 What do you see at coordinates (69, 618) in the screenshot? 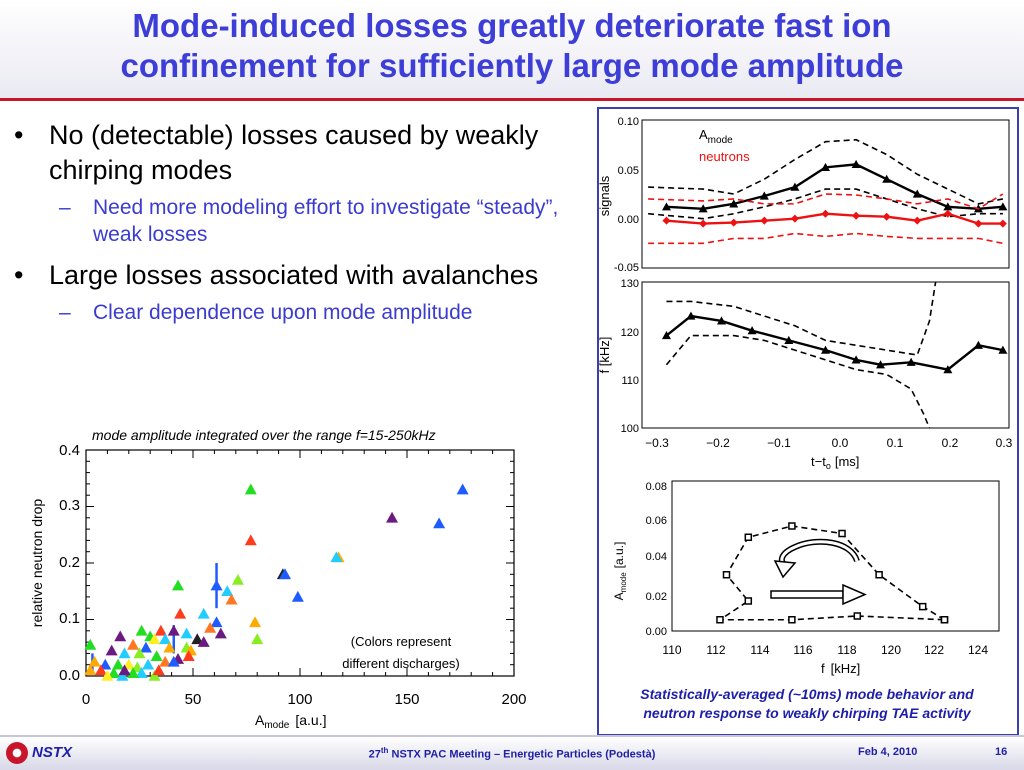
I see `ytick-label: 0.1` at bounding box center [69, 618].